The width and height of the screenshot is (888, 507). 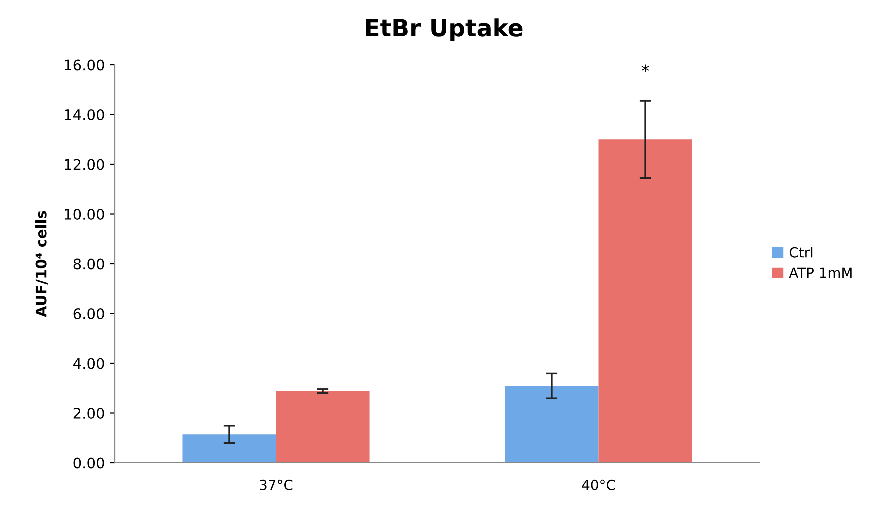 I want to click on y-tick-label: 2.00, so click(x=89, y=413).